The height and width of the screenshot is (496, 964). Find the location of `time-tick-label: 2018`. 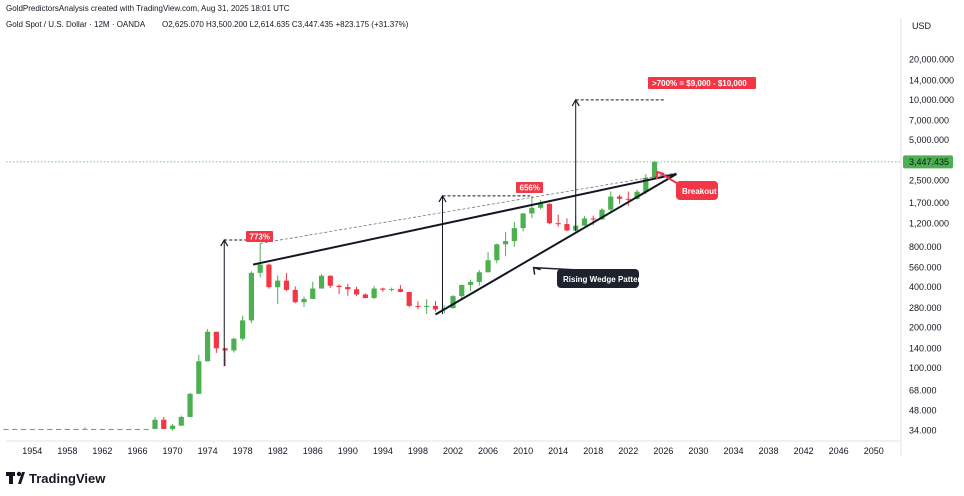

time-tick-label: 2018 is located at coordinates (593, 451).